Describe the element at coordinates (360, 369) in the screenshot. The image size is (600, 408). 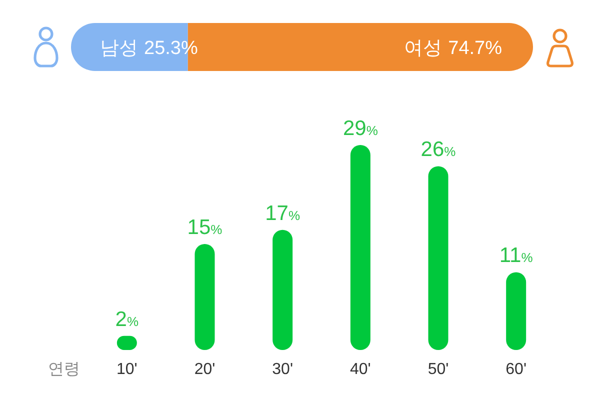
I see `category-label: 40'` at that location.